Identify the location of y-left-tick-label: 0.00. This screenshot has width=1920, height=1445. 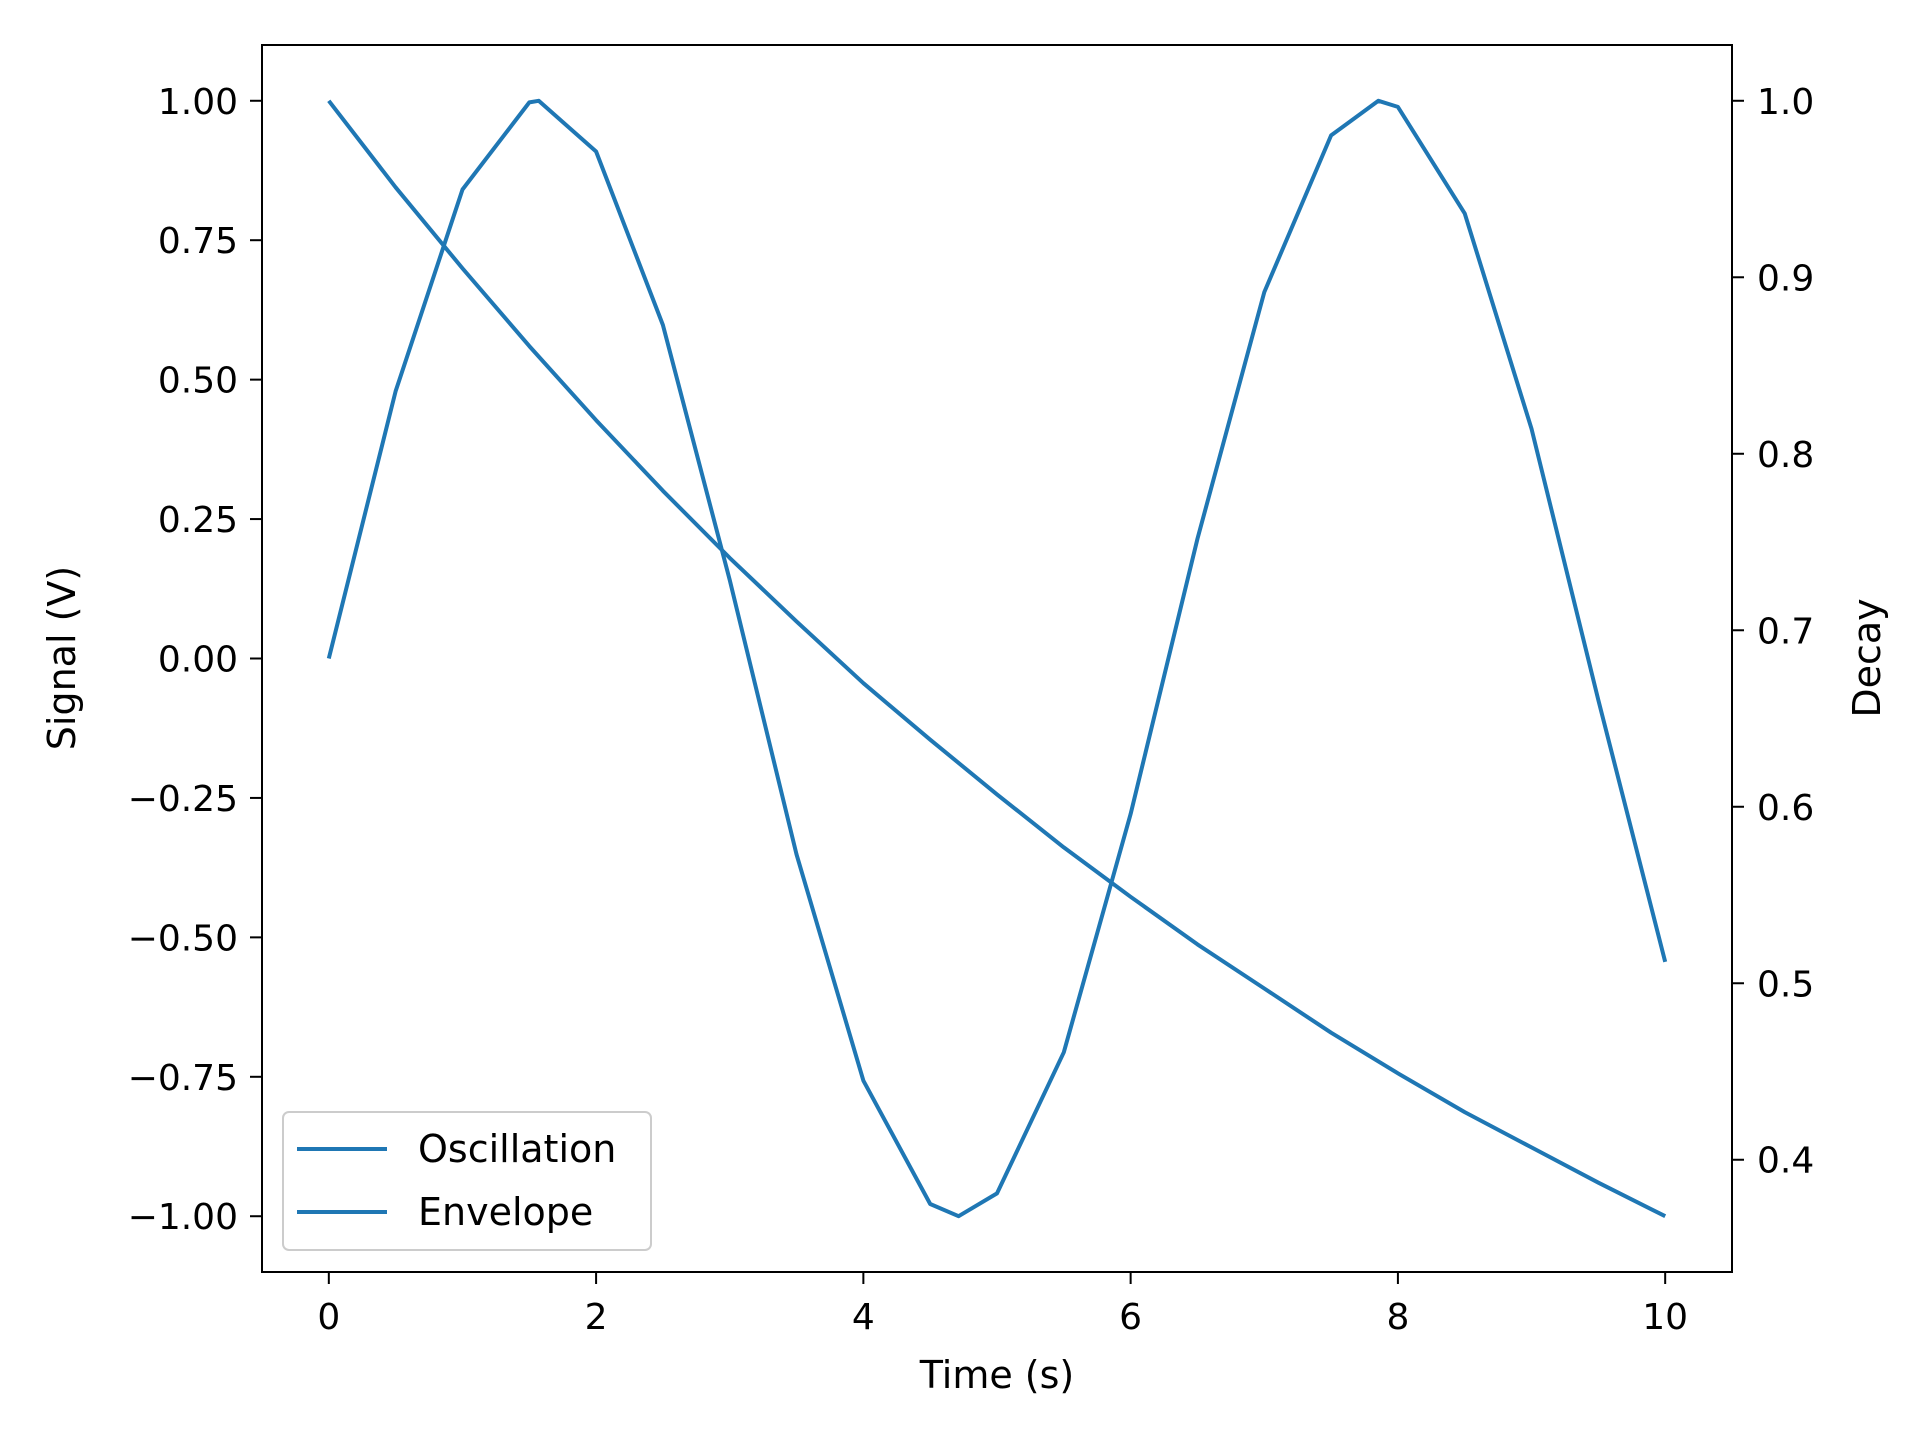
(198, 660).